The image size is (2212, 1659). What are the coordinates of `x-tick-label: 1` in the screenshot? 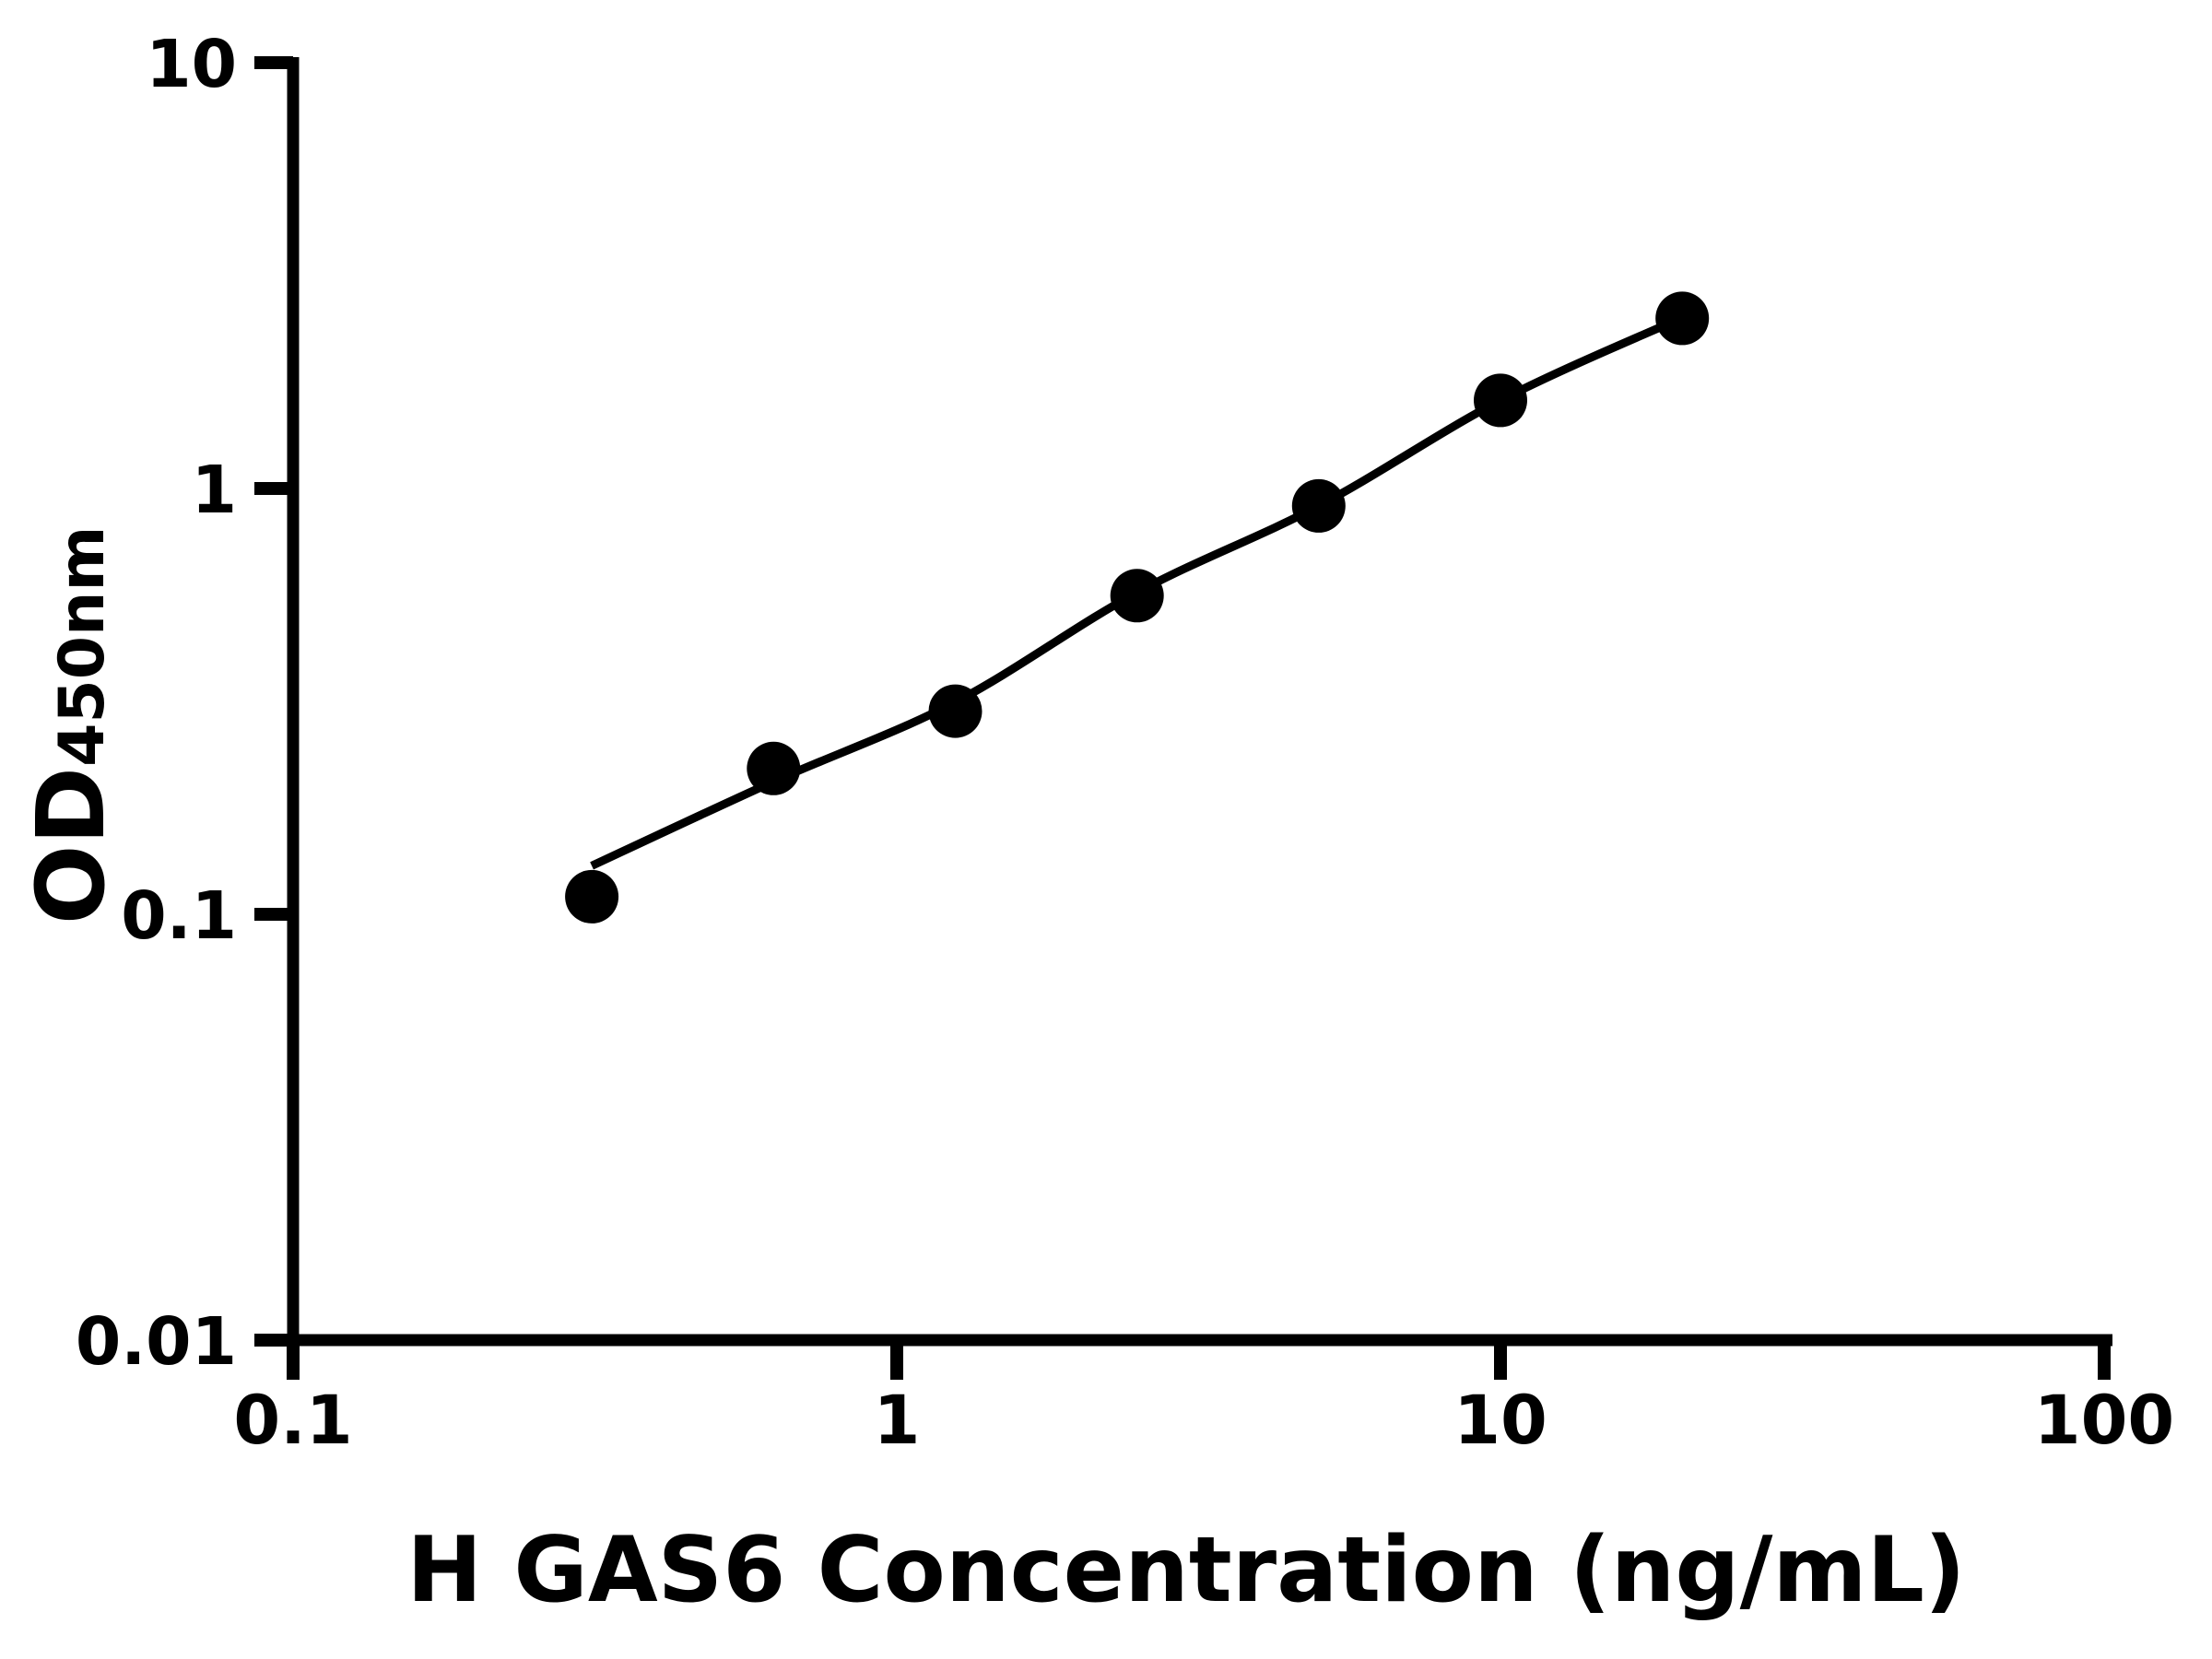 It's located at (897, 1421).